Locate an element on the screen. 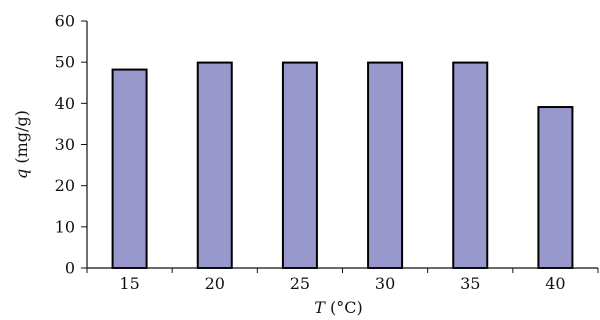  y-ticks: 0 10 20 30 40 50 60 is located at coordinates (71, 145).